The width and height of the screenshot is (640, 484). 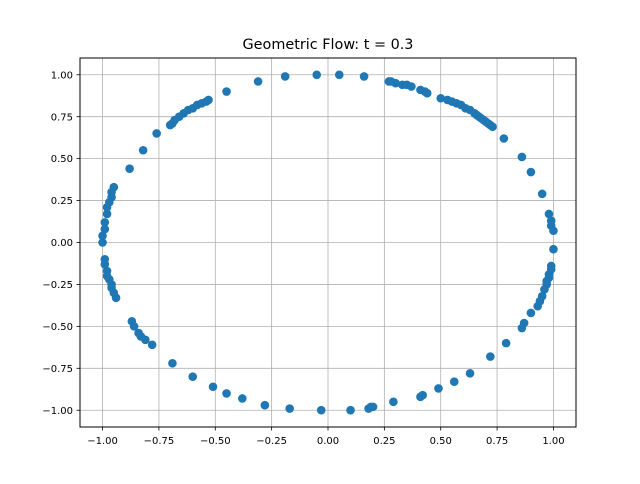 What do you see at coordinates (57, 411) in the screenshot?
I see `y-tick-label: −1.00` at bounding box center [57, 411].